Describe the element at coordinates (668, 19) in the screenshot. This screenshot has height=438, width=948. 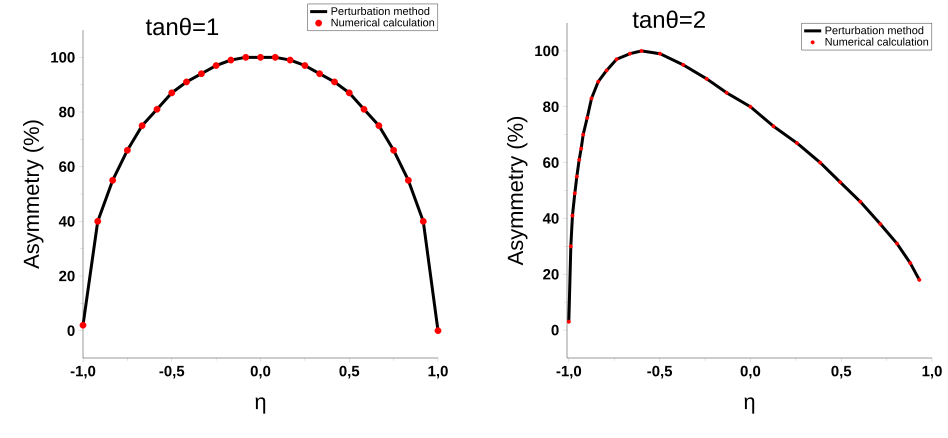
I see `chart-title: tanθ=2` at that location.